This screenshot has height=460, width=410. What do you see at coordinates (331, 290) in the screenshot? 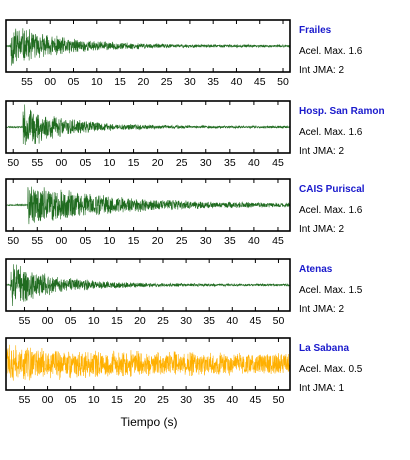
I see `acel-max-label: Acel. Max. 1.5` at bounding box center [331, 290].